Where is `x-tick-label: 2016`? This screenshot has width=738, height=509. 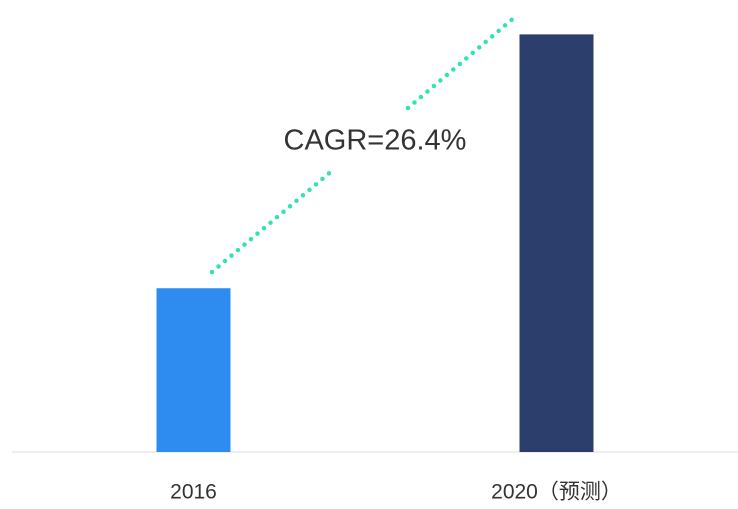
x-tick-label: 2016 is located at coordinates (193, 492).